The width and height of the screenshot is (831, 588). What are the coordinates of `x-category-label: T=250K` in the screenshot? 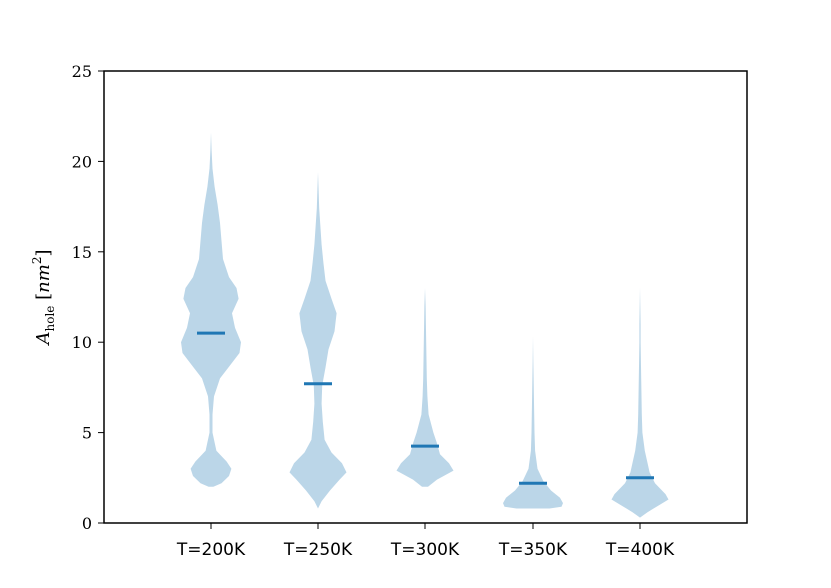 It's located at (318, 550).